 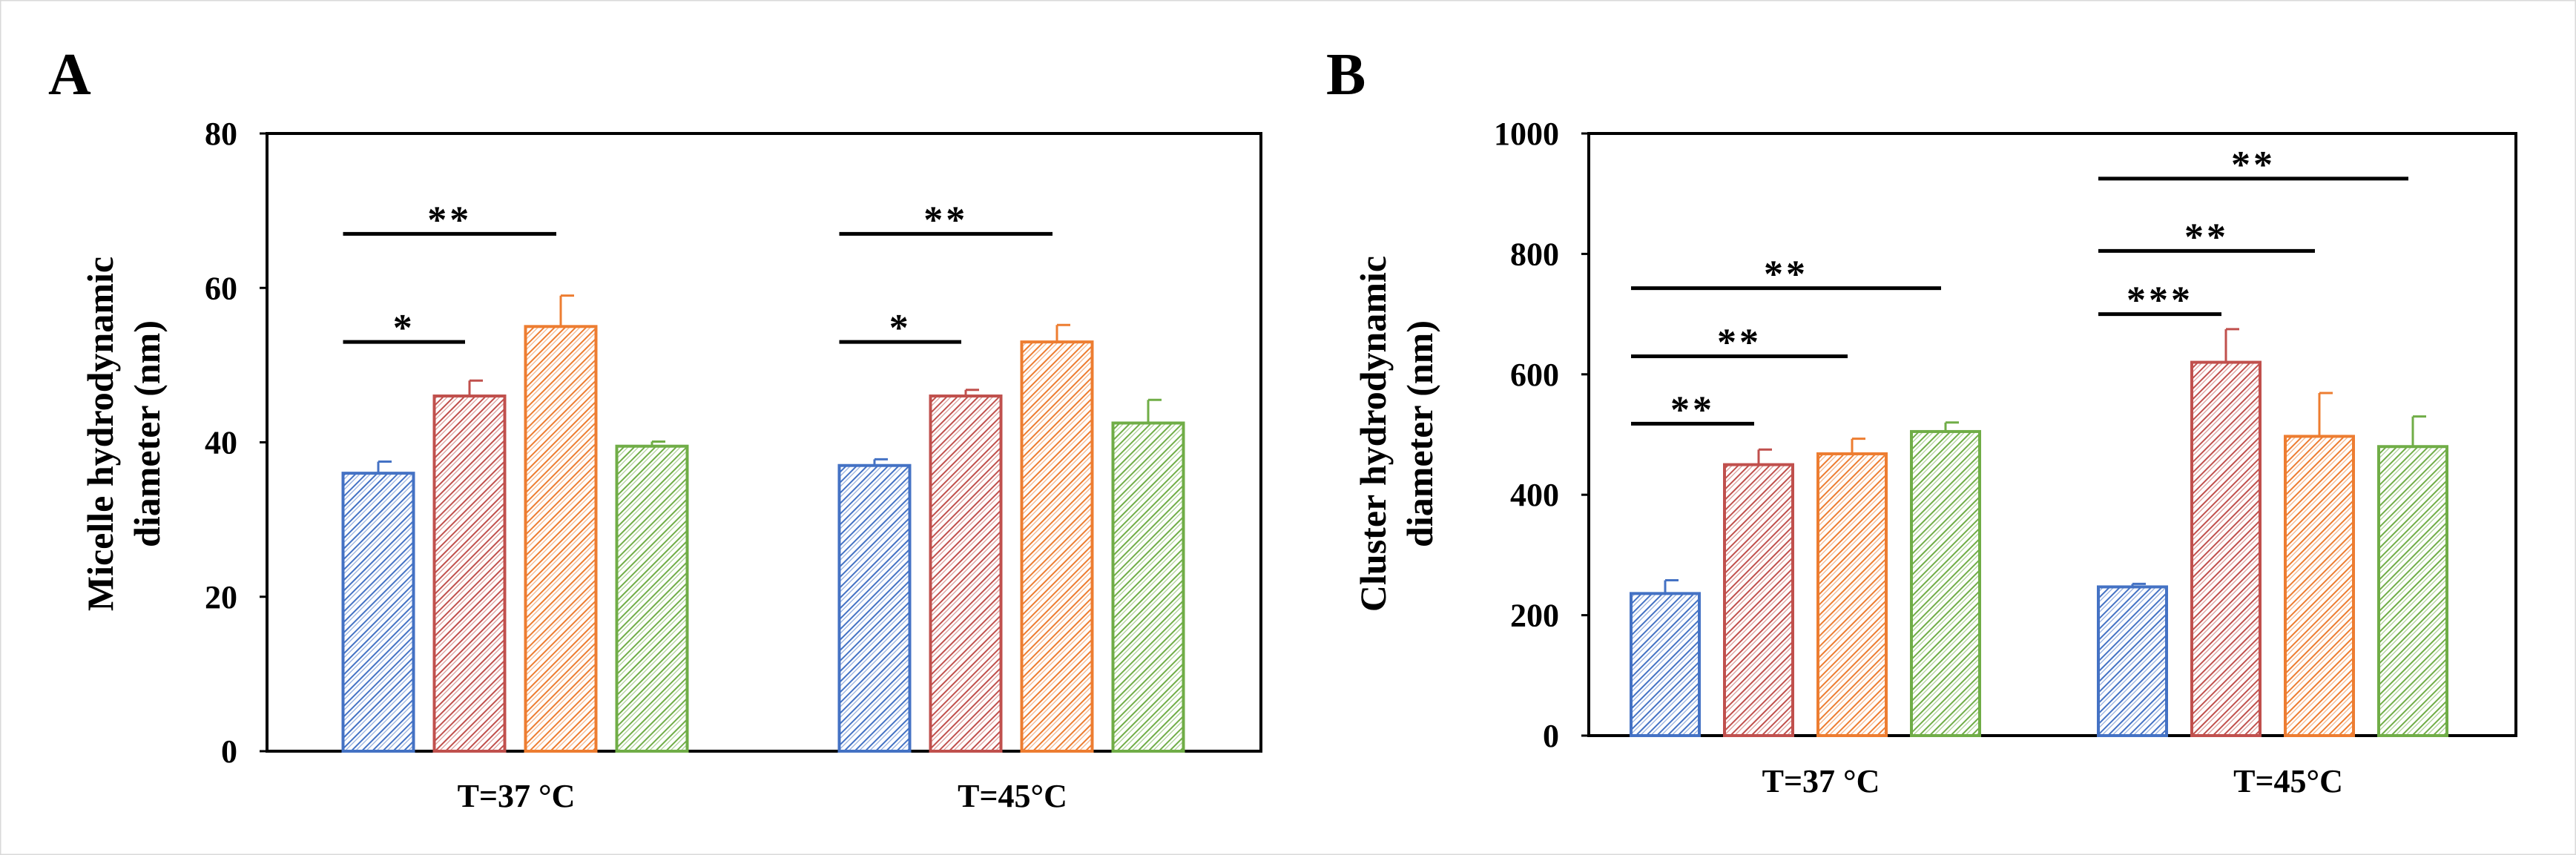 What do you see at coordinates (1419, 434) in the screenshot?
I see `panel-b-y-axis-title-line-2: diameter (nm)` at bounding box center [1419, 434].